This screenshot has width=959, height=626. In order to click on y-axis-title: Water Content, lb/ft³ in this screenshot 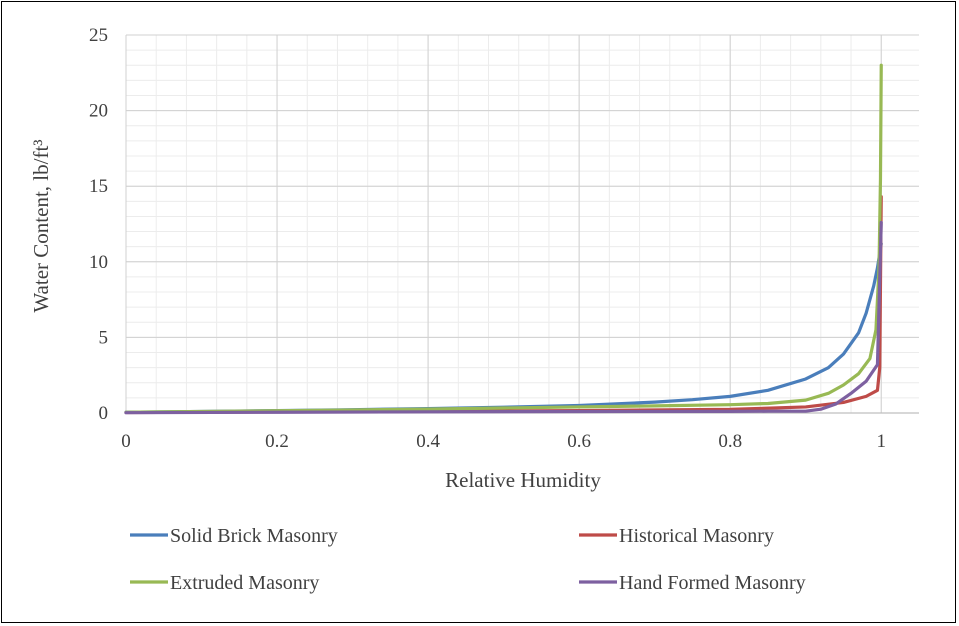, I will do `click(41, 225)`.